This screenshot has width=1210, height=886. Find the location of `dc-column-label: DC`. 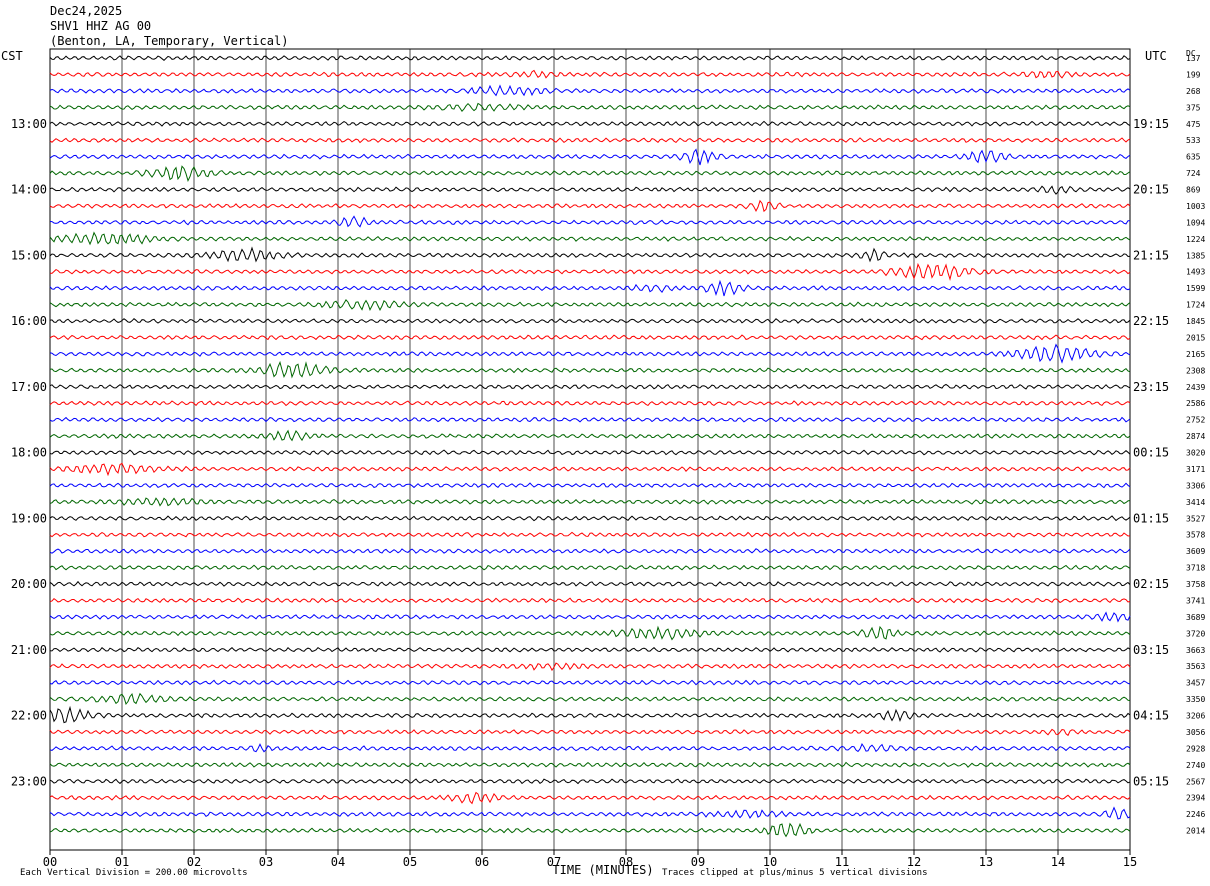

dc-column-label: DC is located at coordinates (1191, 53).